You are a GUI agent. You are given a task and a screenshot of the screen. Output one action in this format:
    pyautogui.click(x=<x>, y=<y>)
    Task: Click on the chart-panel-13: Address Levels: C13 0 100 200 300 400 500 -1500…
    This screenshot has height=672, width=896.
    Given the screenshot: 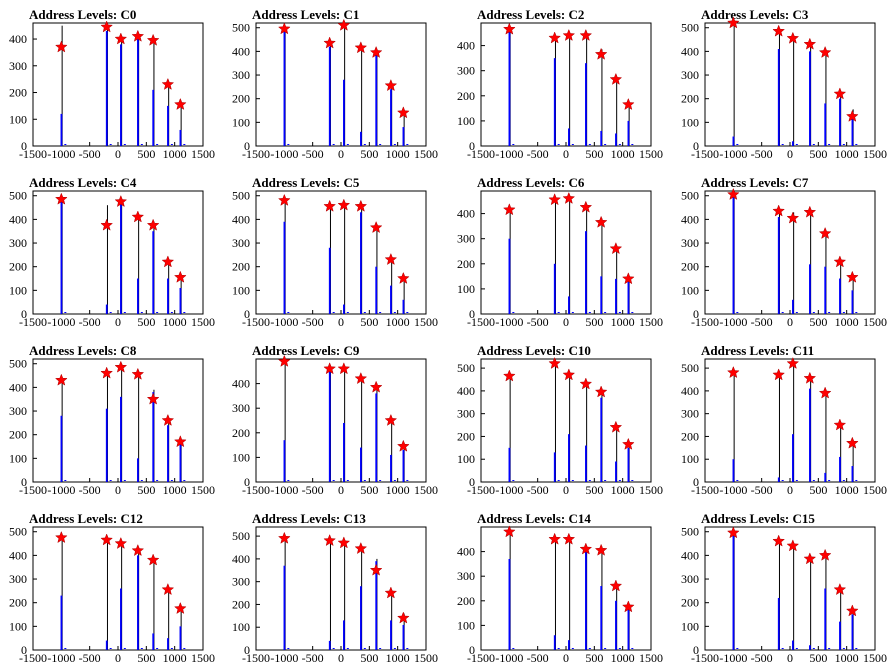 What is the action you would take?
    pyautogui.click(x=335, y=588)
    